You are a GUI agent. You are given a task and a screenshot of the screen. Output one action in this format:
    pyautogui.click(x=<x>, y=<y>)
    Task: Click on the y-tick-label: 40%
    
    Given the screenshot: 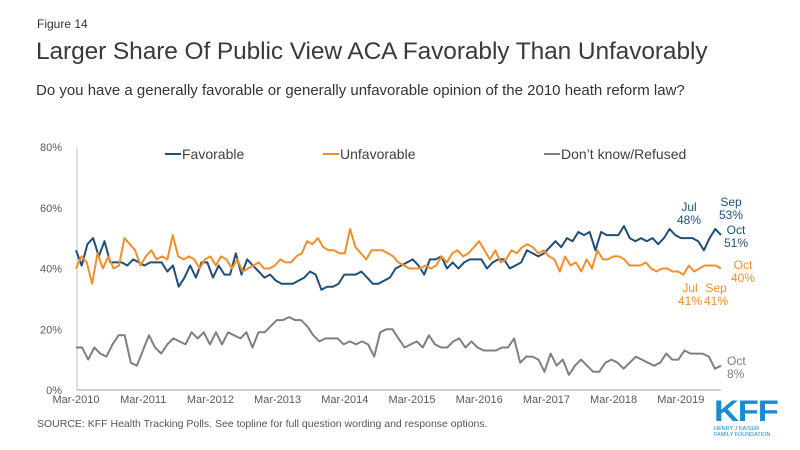 What is the action you would take?
    pyautogui.click(x=51, y=270)
    